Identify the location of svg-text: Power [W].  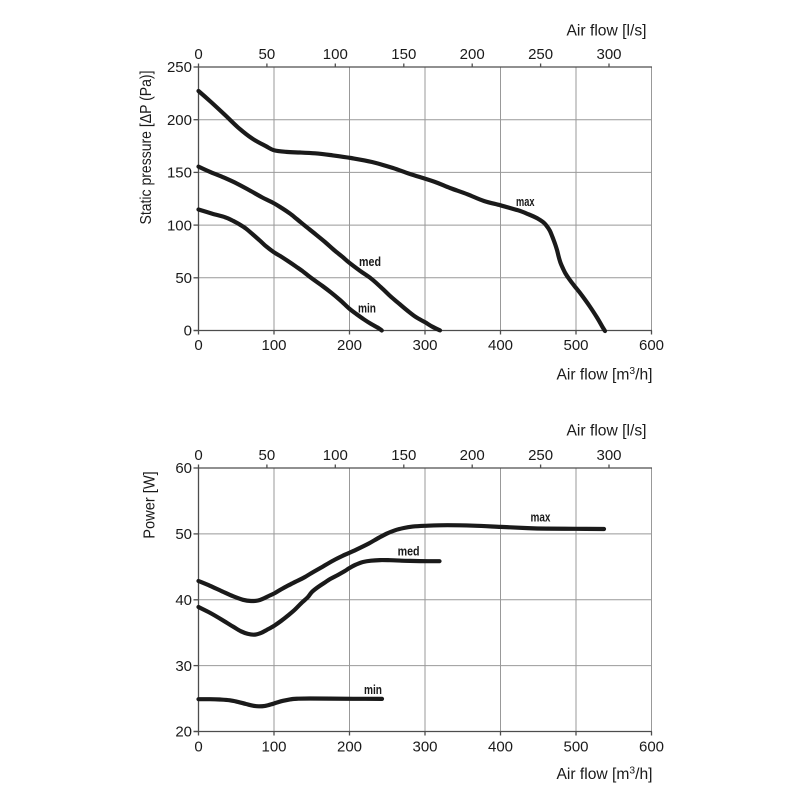
(150, 505).